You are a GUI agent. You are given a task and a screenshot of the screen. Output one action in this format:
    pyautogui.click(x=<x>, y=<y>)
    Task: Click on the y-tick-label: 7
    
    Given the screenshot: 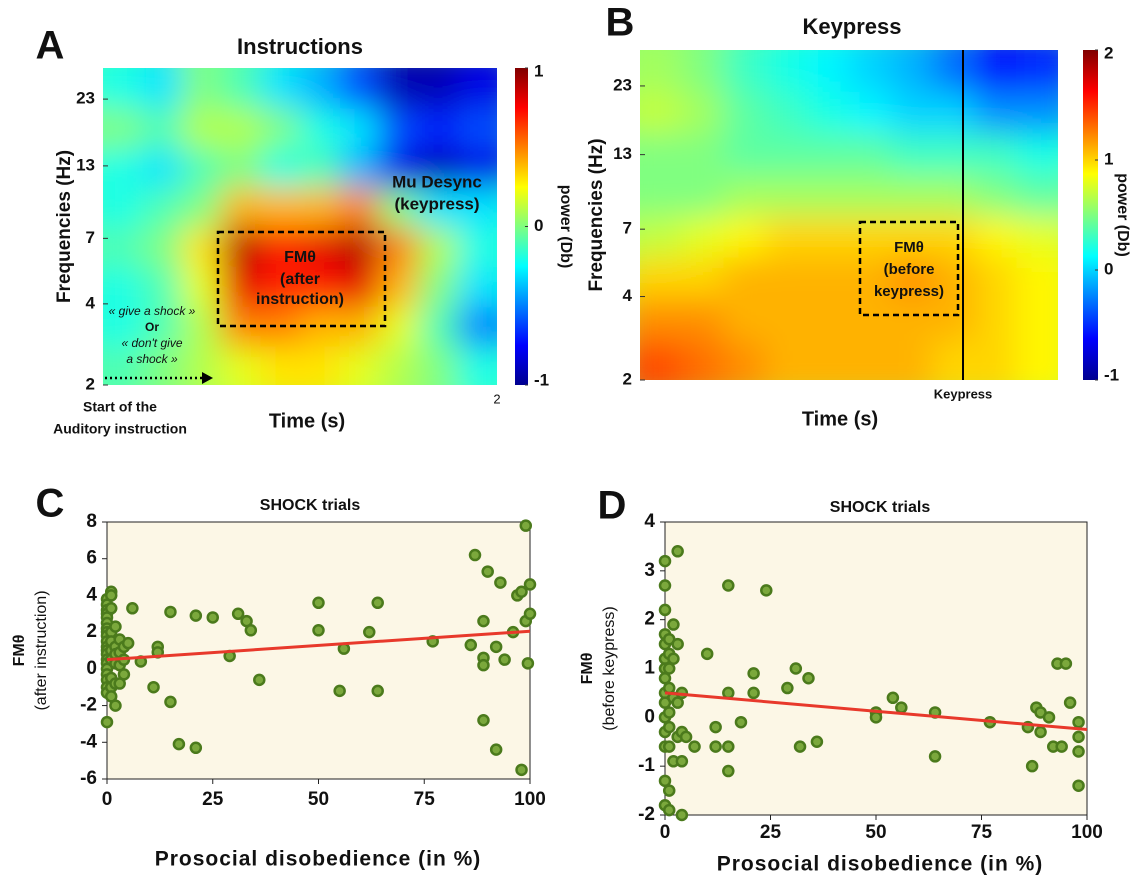 What is the action you would take?
    pyautogui.click(x=90, y=237)
    